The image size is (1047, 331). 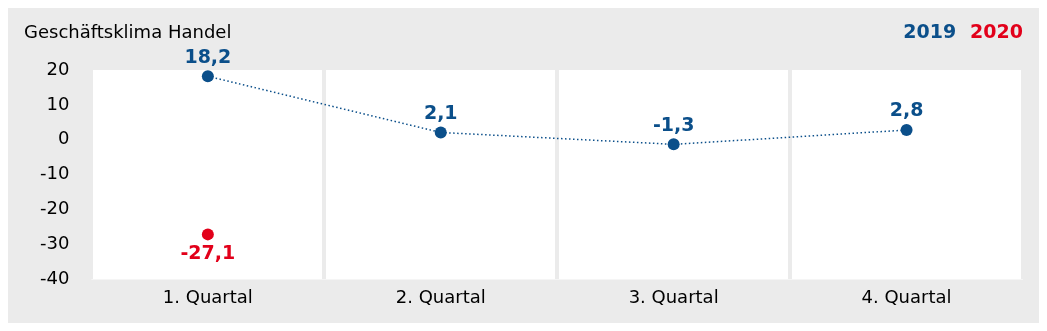 What do you see at coordinates (930, 31) in the screenshot?
I see `text: 2019` at bounding box center [930, 31].